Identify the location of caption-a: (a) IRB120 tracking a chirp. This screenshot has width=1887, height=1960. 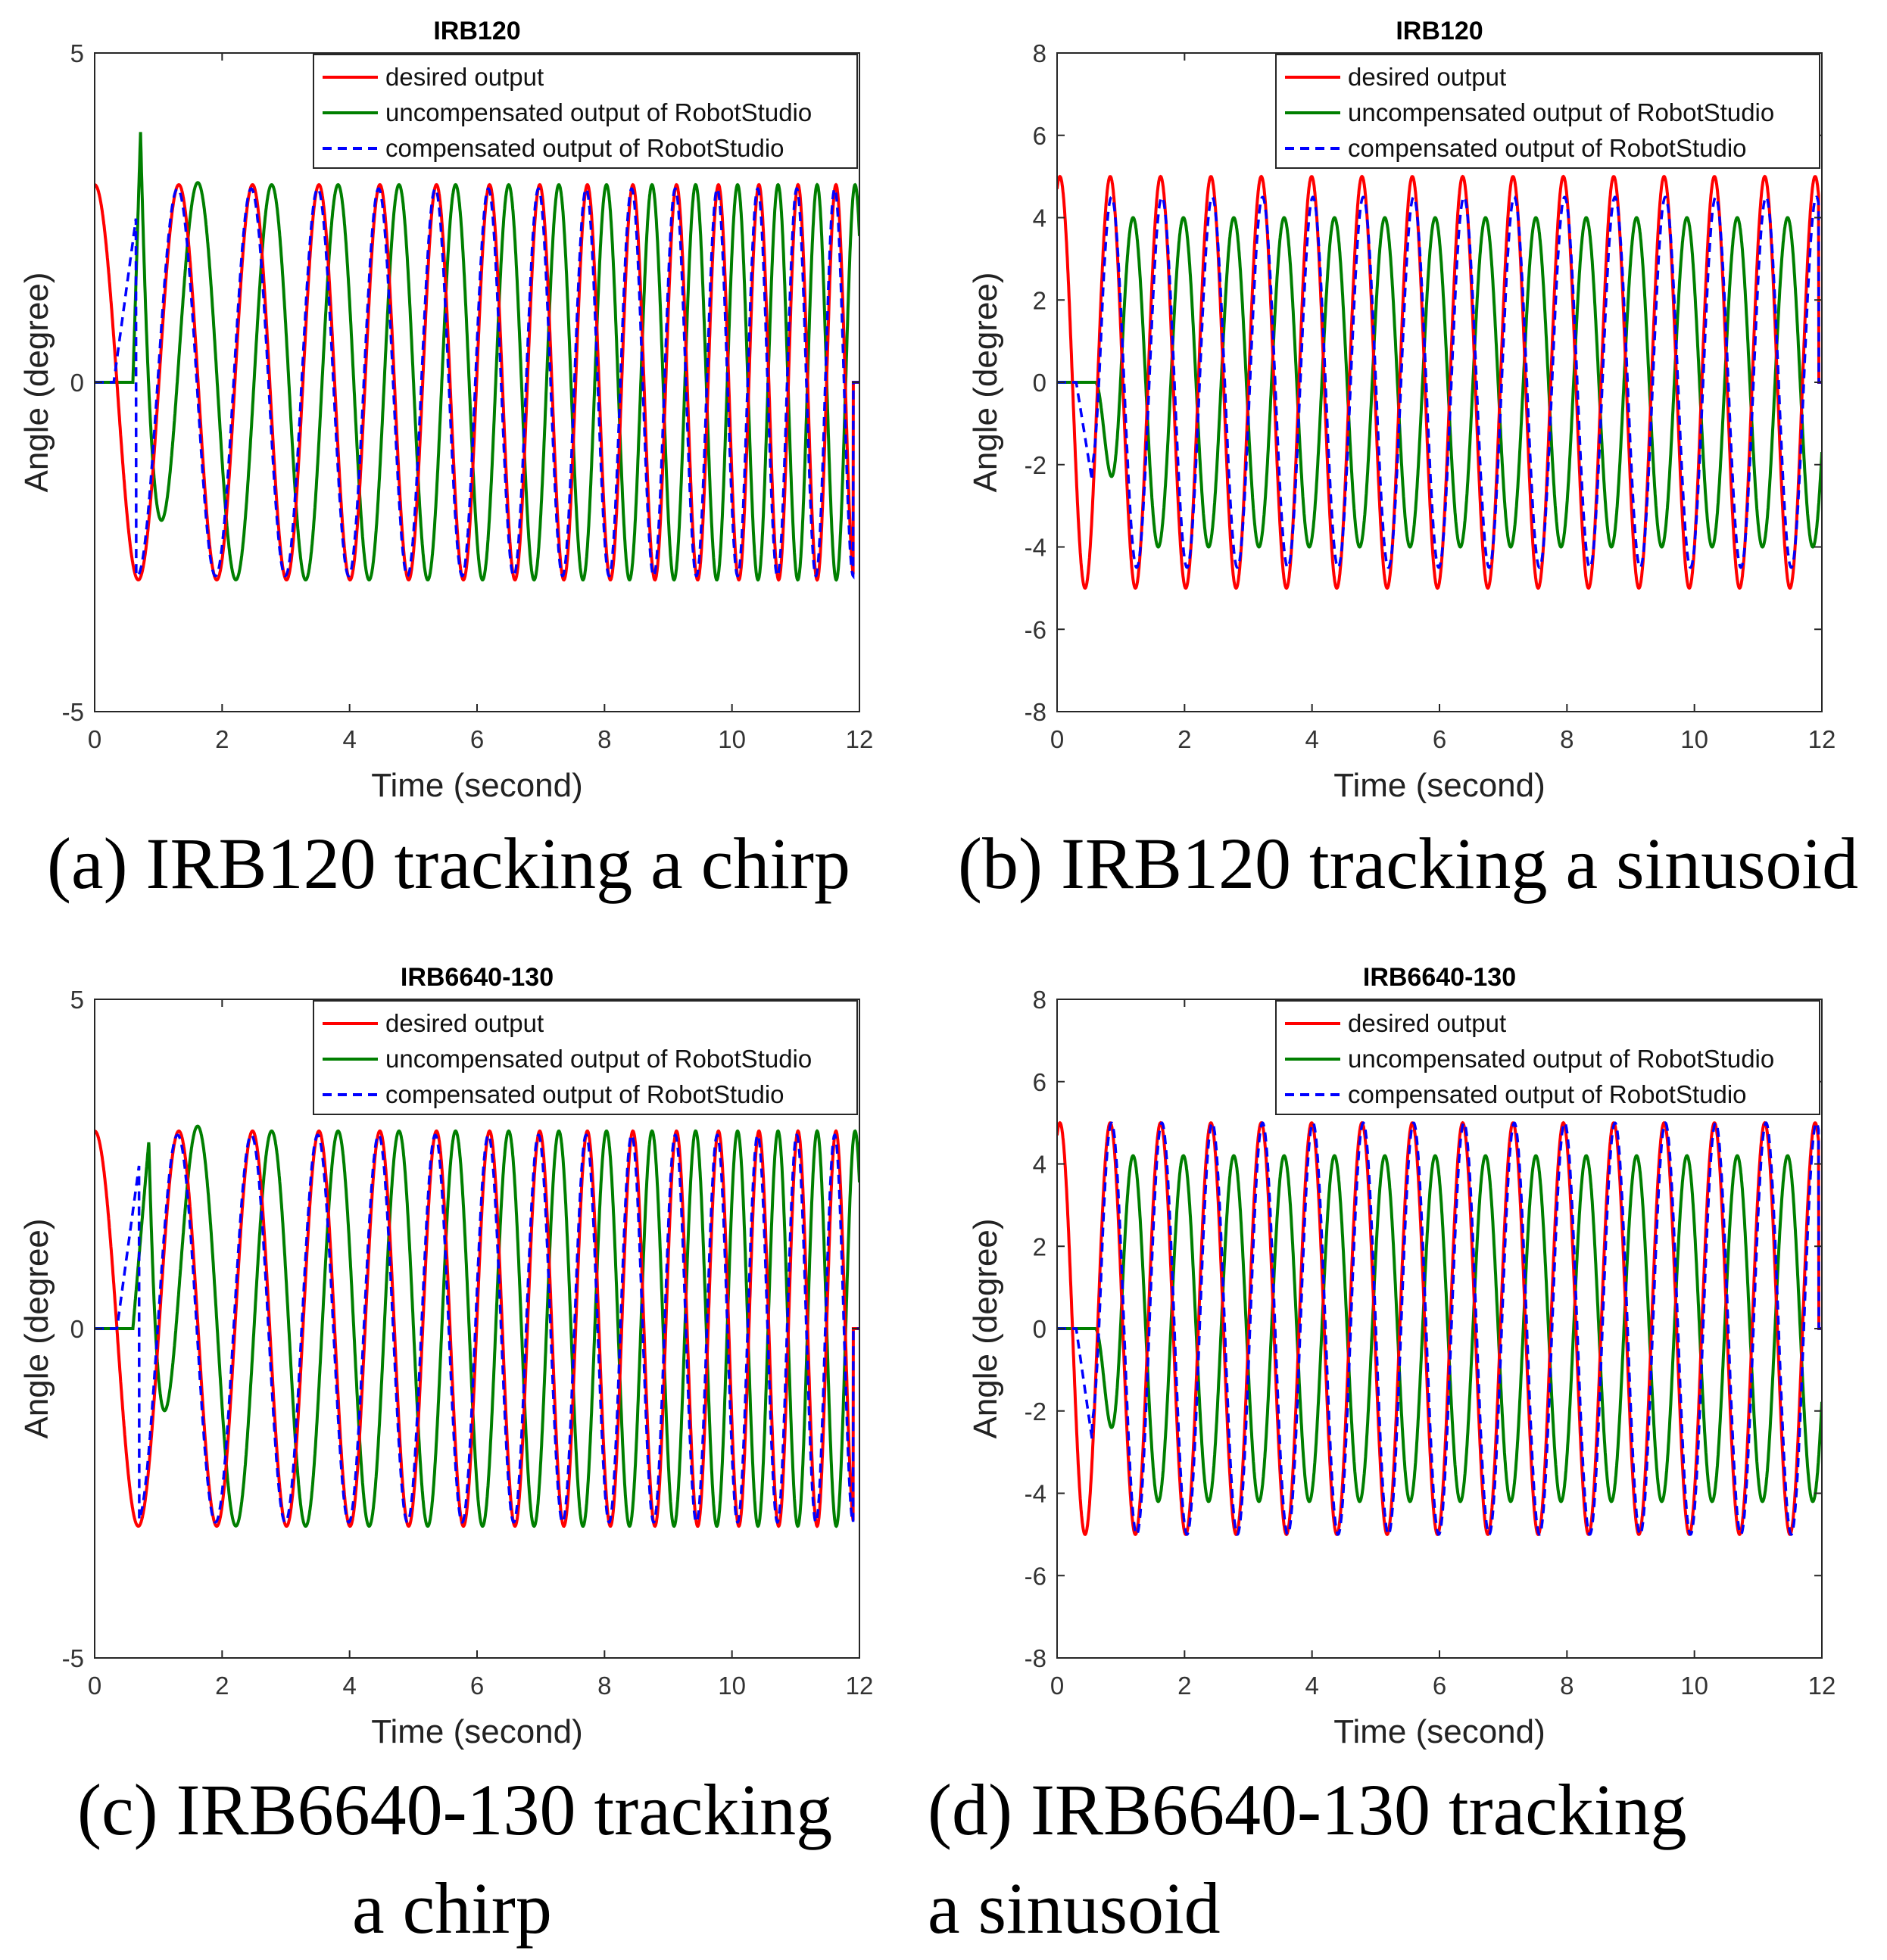
(448, 863).